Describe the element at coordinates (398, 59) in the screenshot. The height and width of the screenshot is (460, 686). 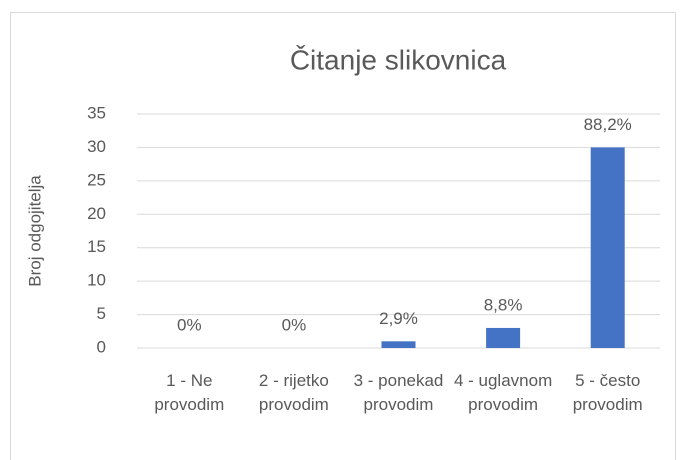
I see `chart-title: Čitanje slikovnica` at that location.